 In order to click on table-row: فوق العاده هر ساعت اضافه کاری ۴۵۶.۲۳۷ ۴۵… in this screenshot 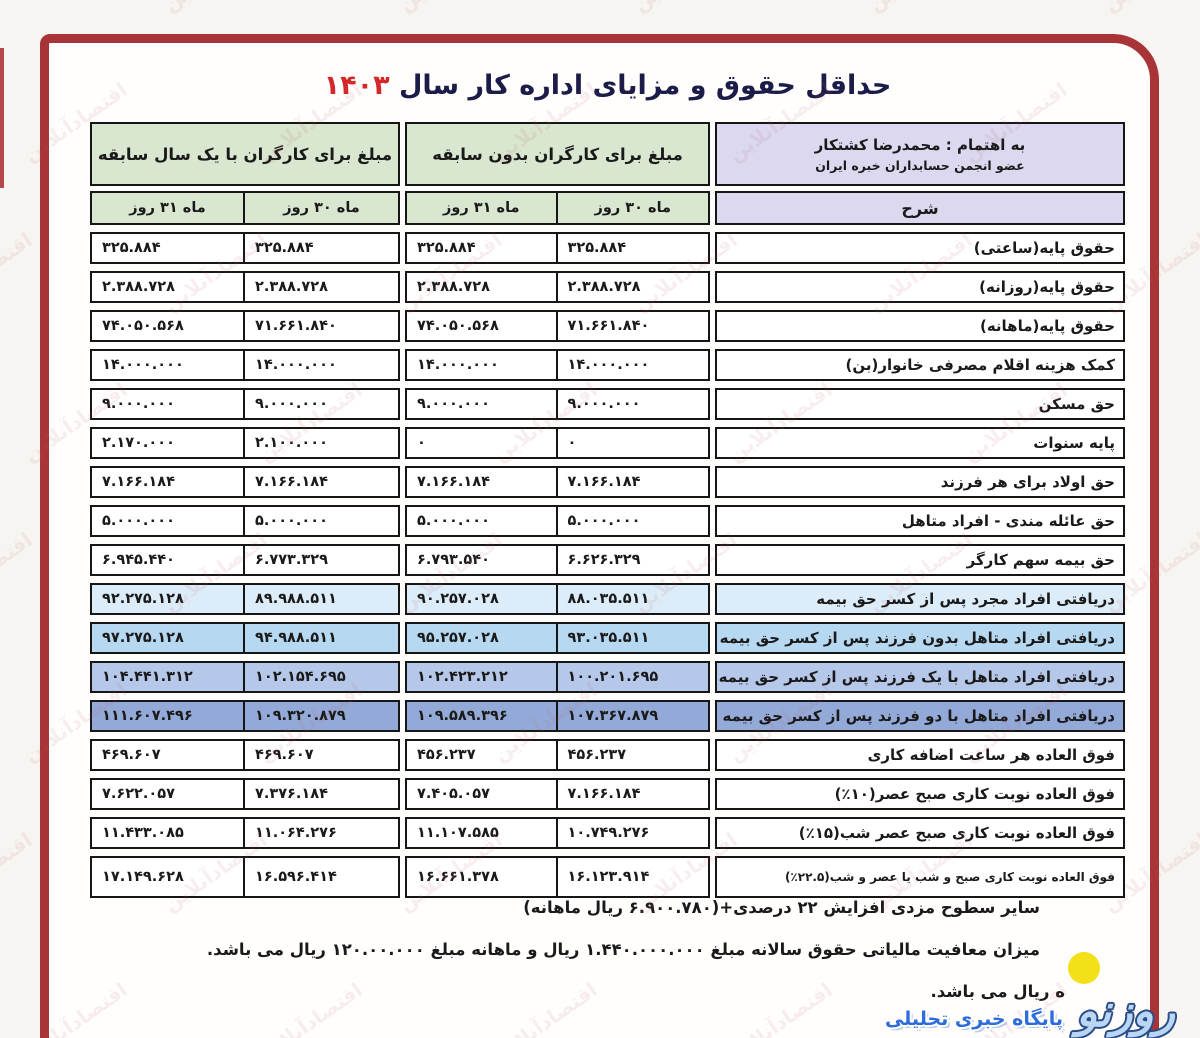, I will do `click(607, 755)`.